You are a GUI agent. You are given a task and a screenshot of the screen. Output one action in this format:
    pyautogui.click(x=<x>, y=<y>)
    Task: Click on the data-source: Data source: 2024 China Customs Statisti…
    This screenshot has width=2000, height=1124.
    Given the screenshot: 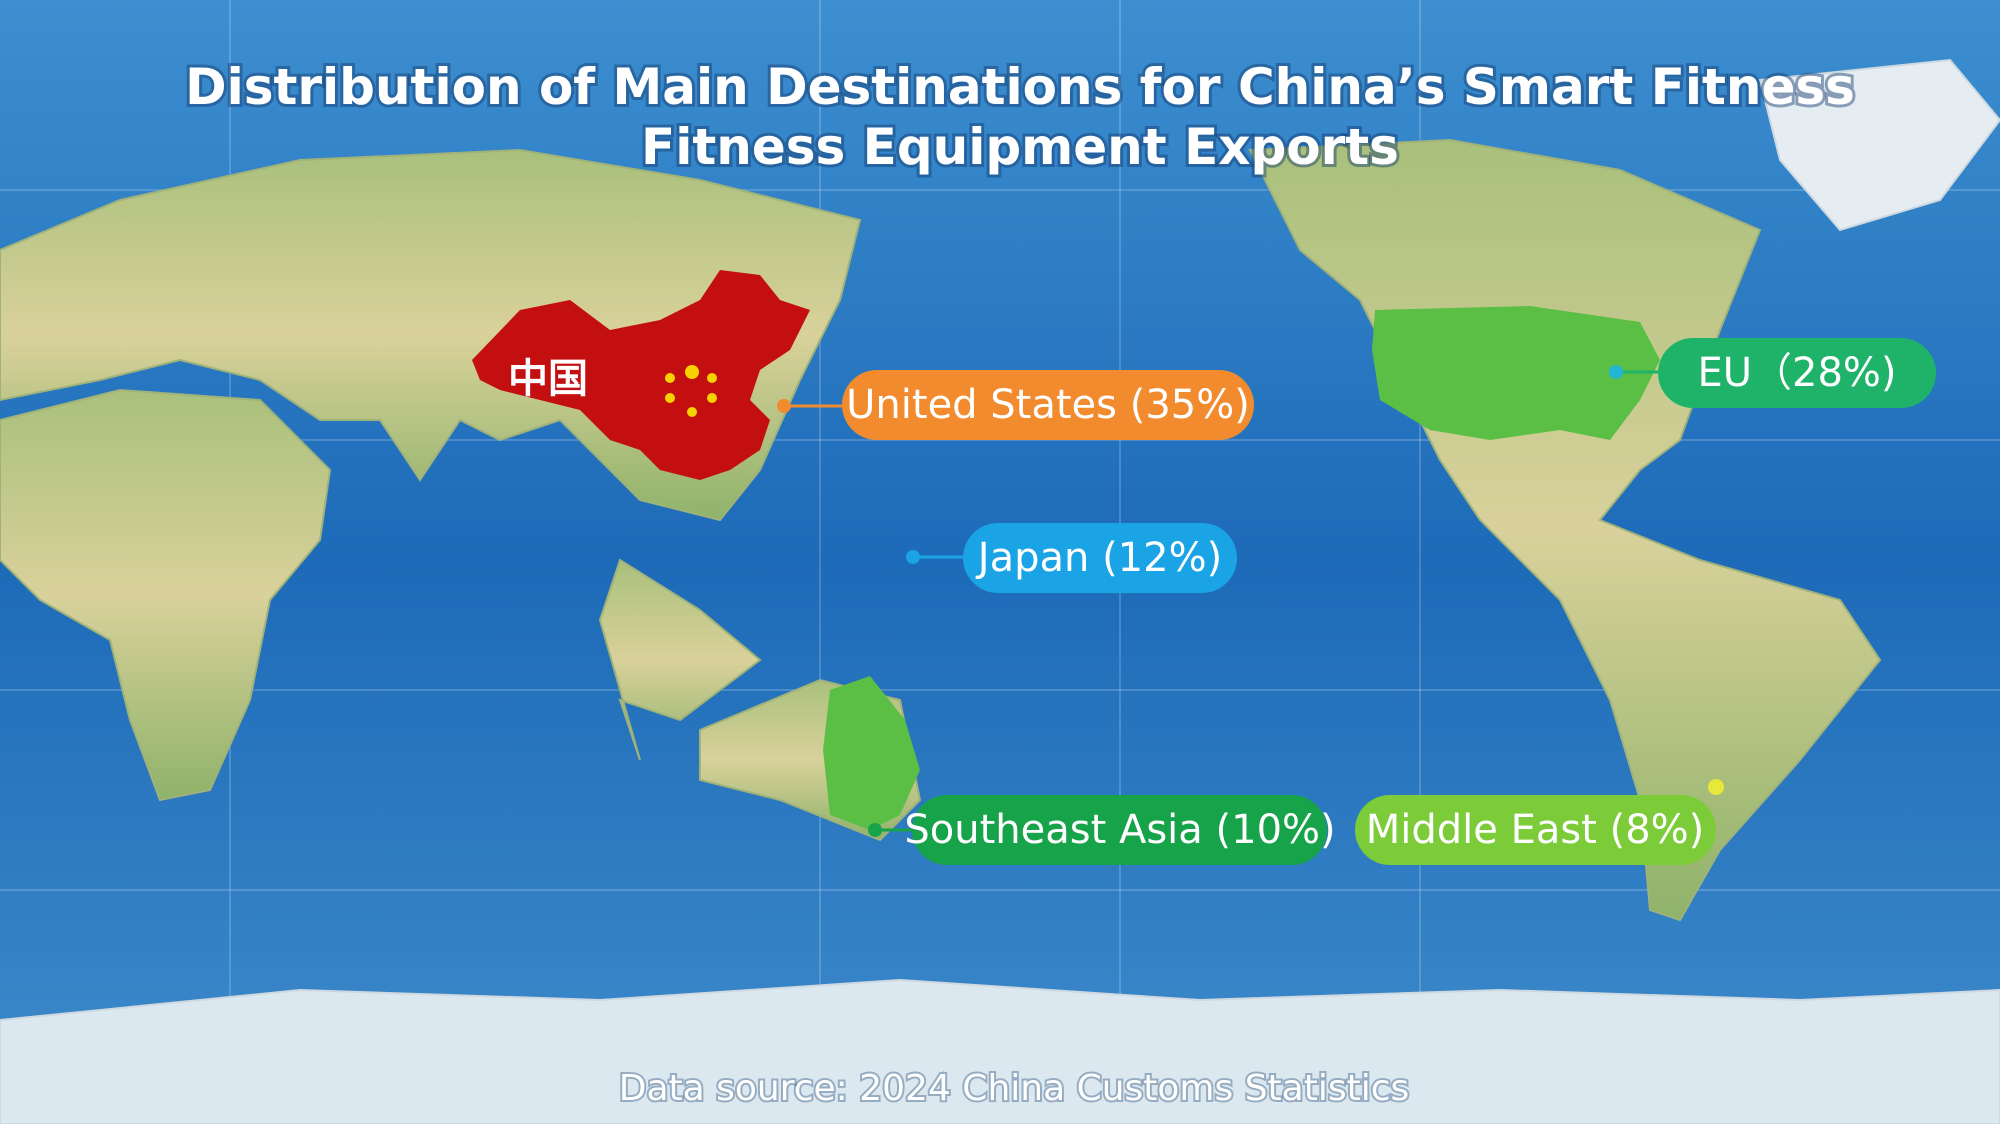 What is the action you would take?
    pyautogui.click(x=1014, y=1088)
    